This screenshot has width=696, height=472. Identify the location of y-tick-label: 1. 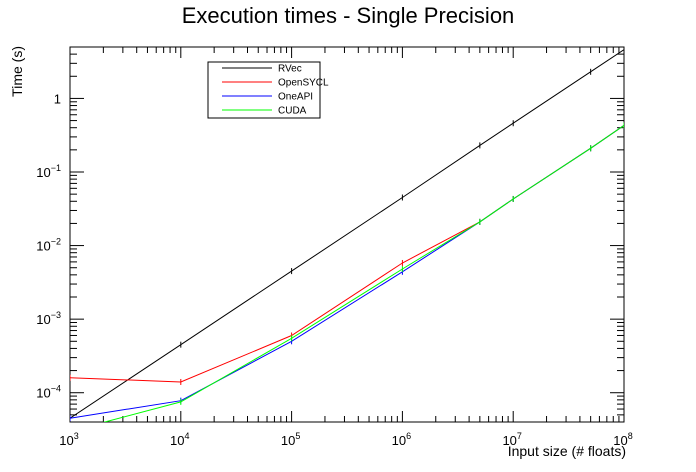
(57, 98).